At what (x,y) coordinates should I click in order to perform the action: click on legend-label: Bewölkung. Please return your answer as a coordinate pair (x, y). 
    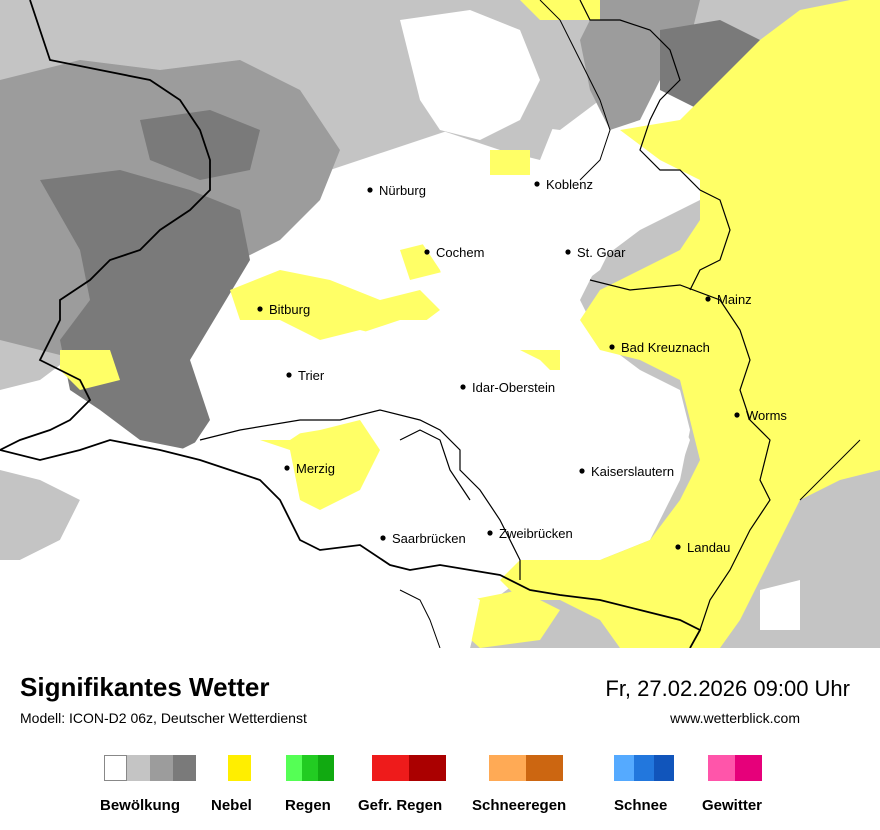
    Looking at the image, I should click on (140, 805).